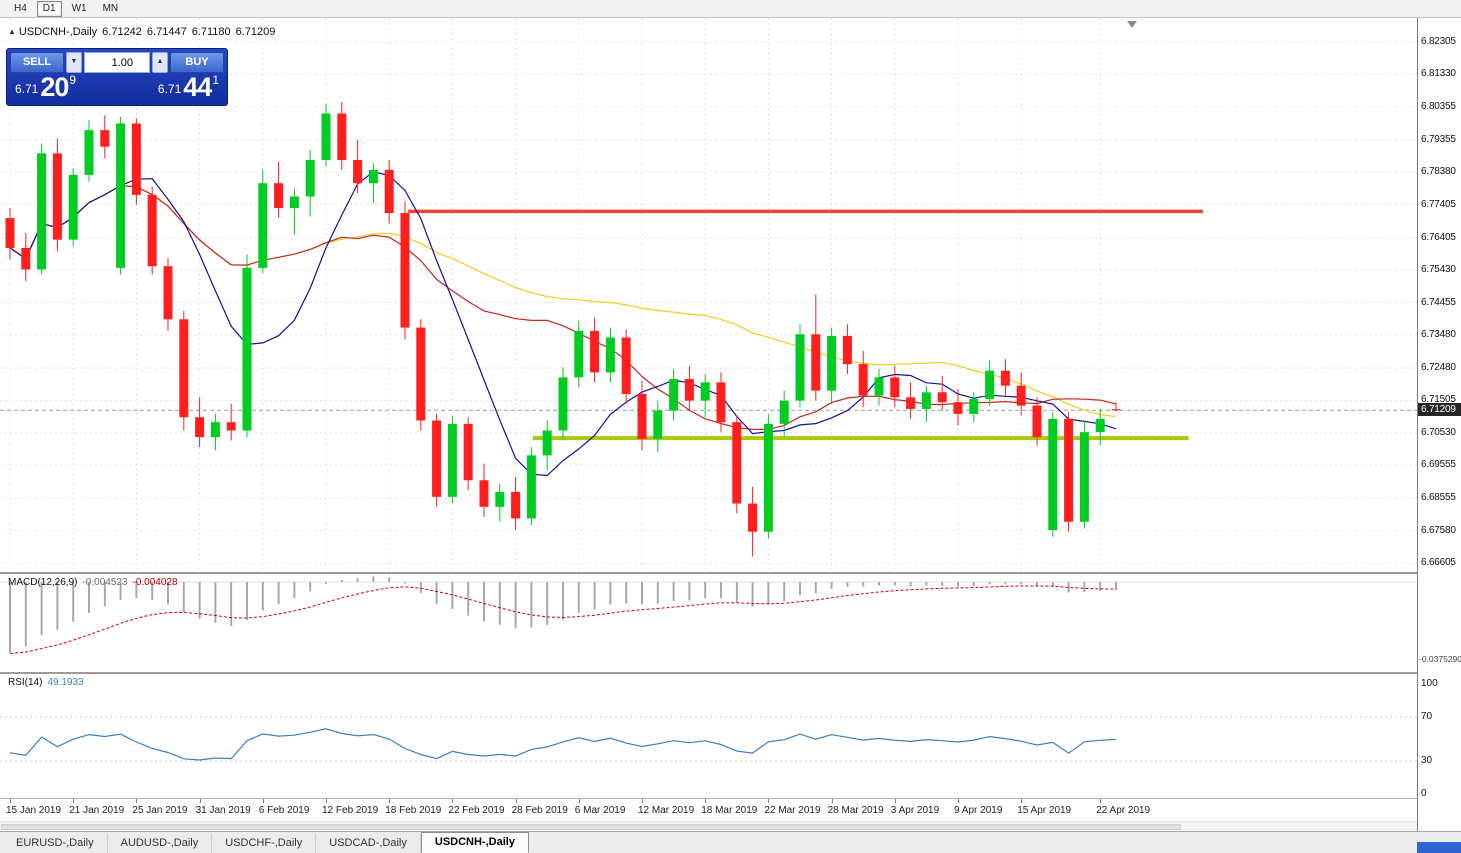 This screenshot has height=853, width=1461. Describe the element at coordinates (1439, 410) in the screenshot. I see `current-price-badge: 6.71209` at that location.